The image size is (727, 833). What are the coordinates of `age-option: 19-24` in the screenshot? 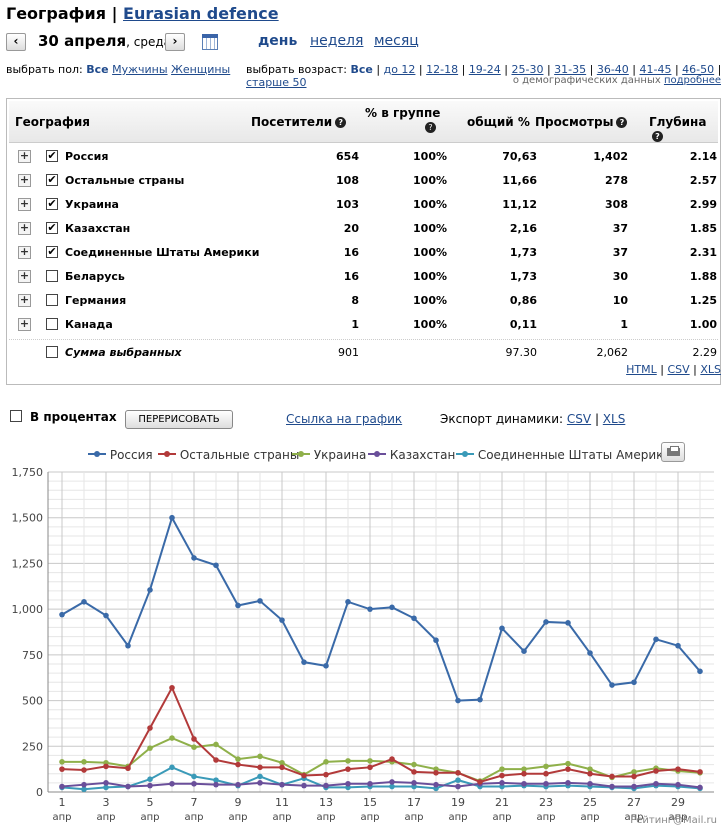 It's located at (484, 69).